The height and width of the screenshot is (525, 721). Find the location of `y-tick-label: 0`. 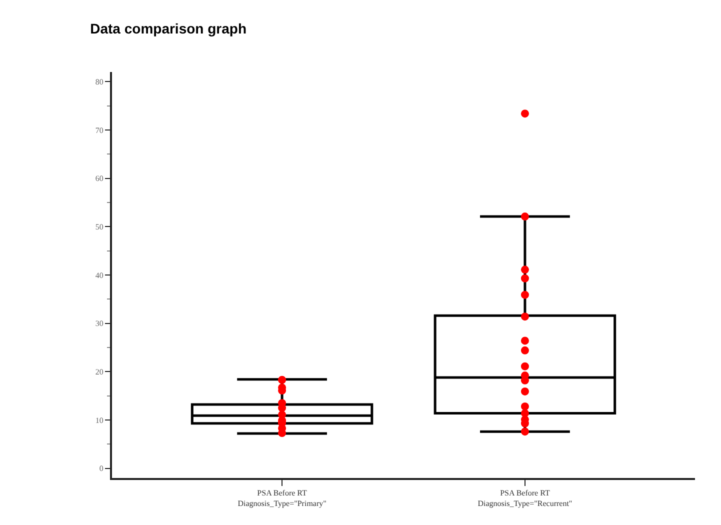

y-tick-label: 0 is located at coordinates (101, 469).